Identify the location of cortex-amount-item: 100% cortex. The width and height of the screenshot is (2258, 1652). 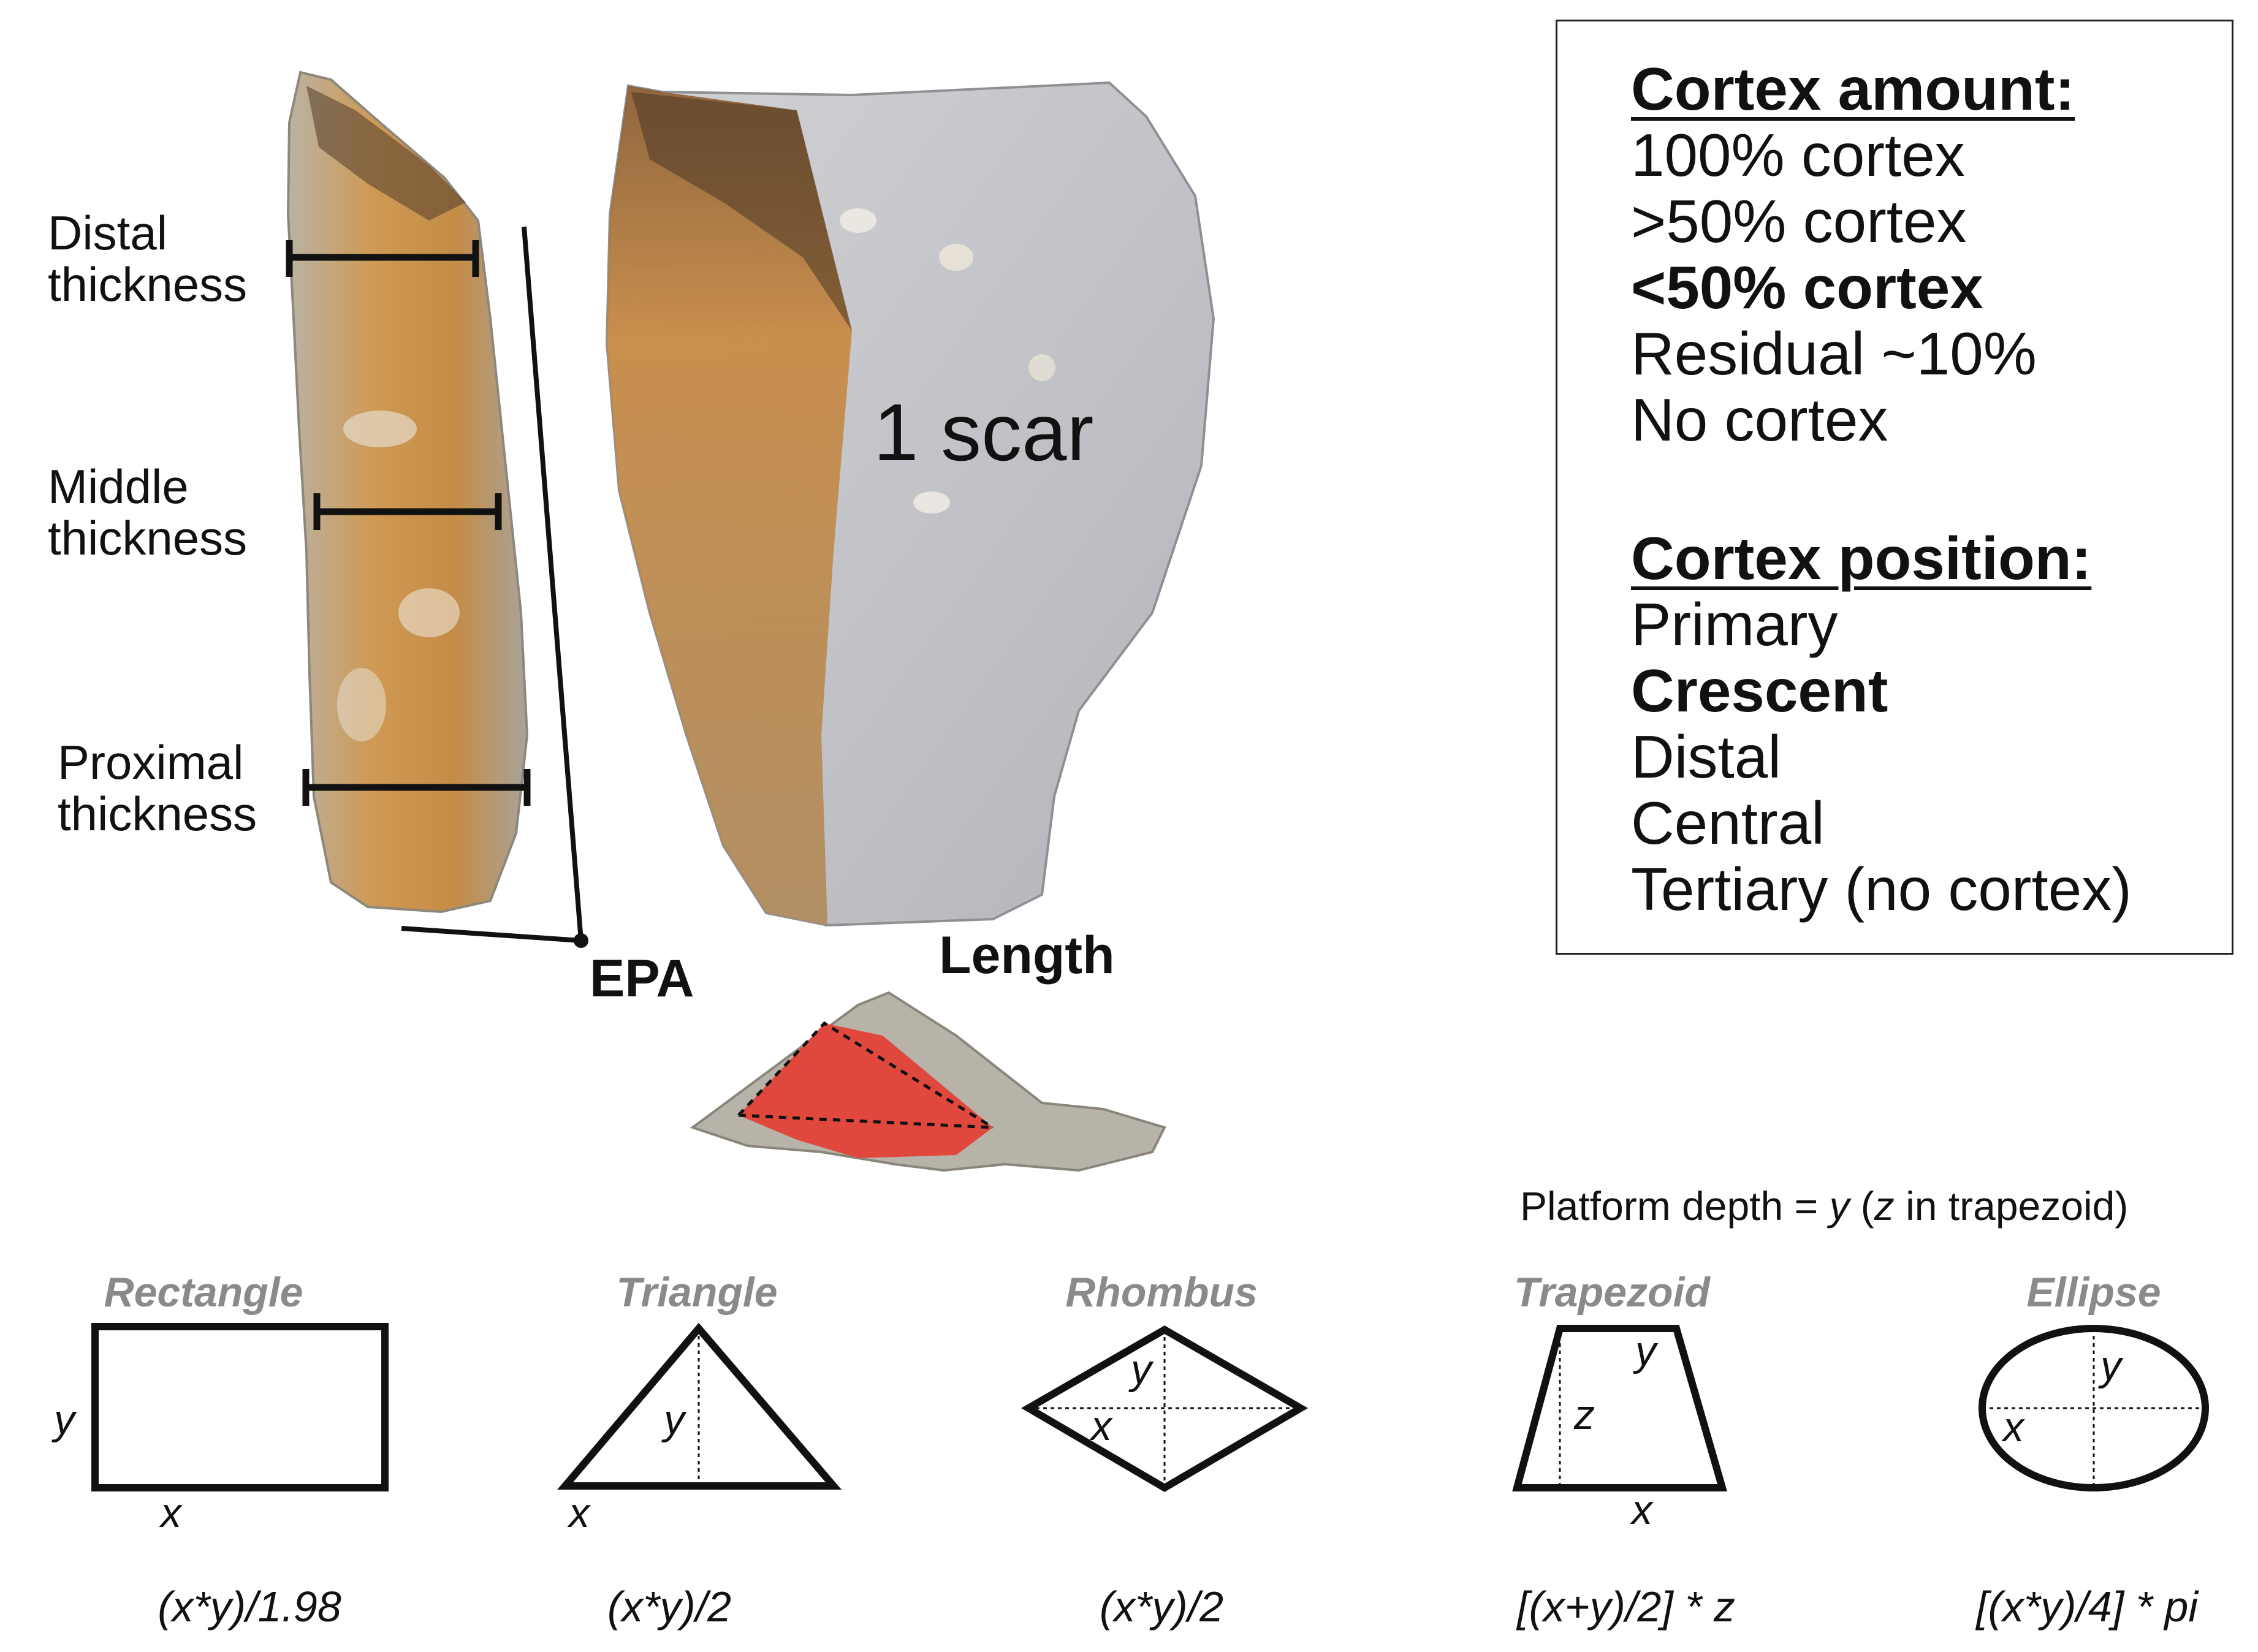
(1798, 155).